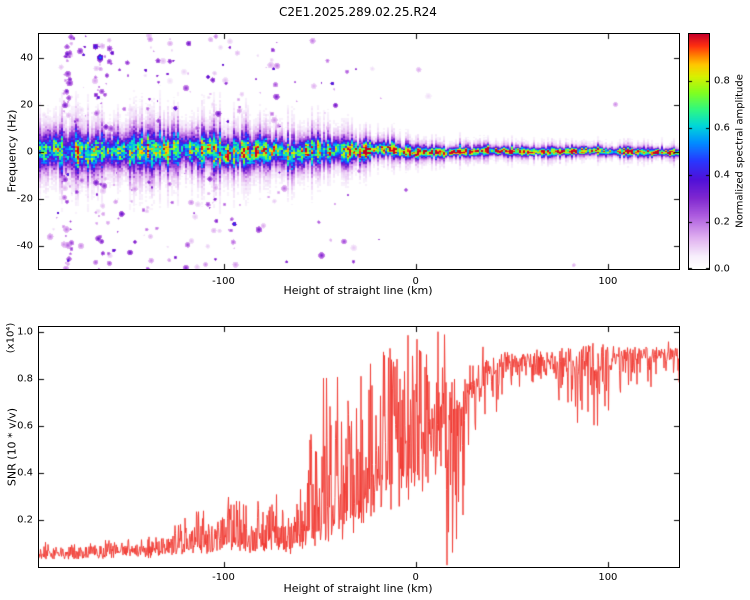  I want to click on colorbar-tick-label: 0.6, so click(722, 128).